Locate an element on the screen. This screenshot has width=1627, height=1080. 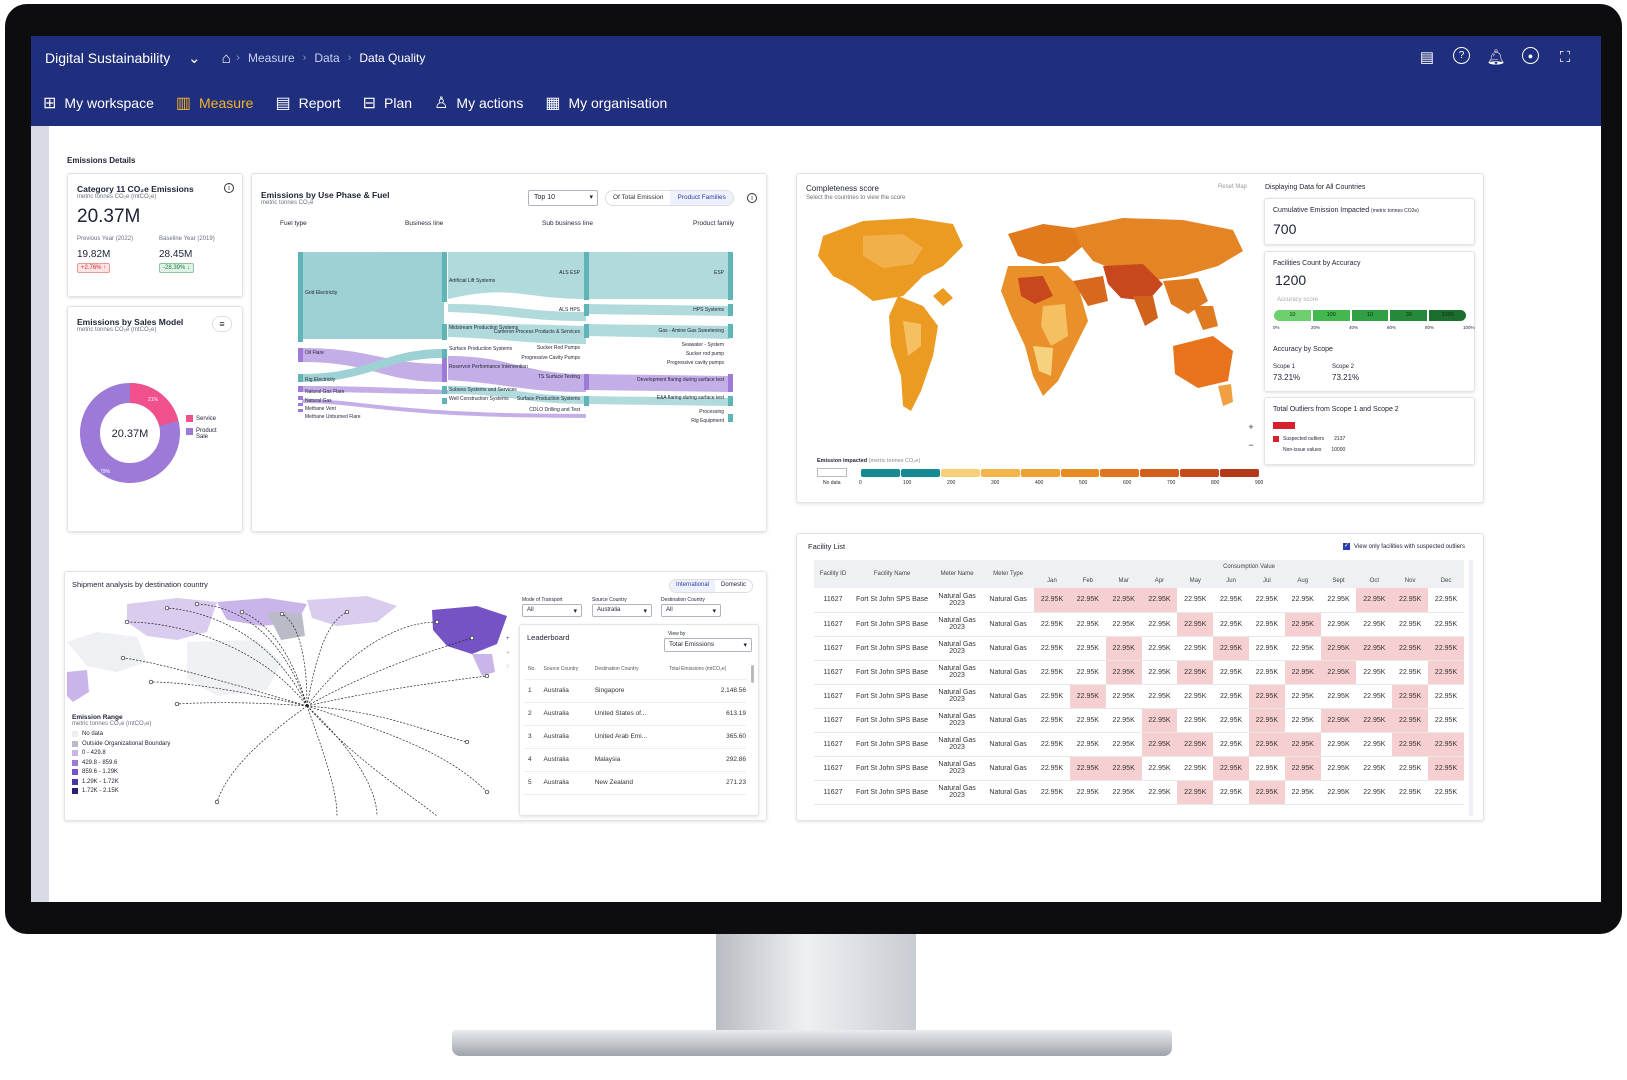
toggle-total-emission: Of Total Emission is located at coordinates (638, 197).